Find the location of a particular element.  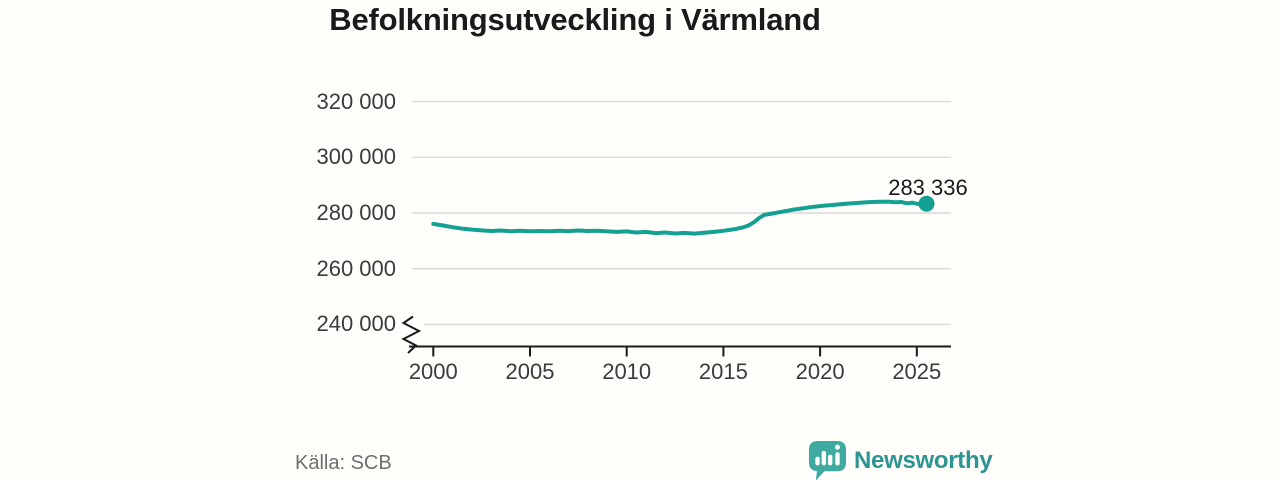

latest-value-label: 283 336 is located at coordinates (928, 187).